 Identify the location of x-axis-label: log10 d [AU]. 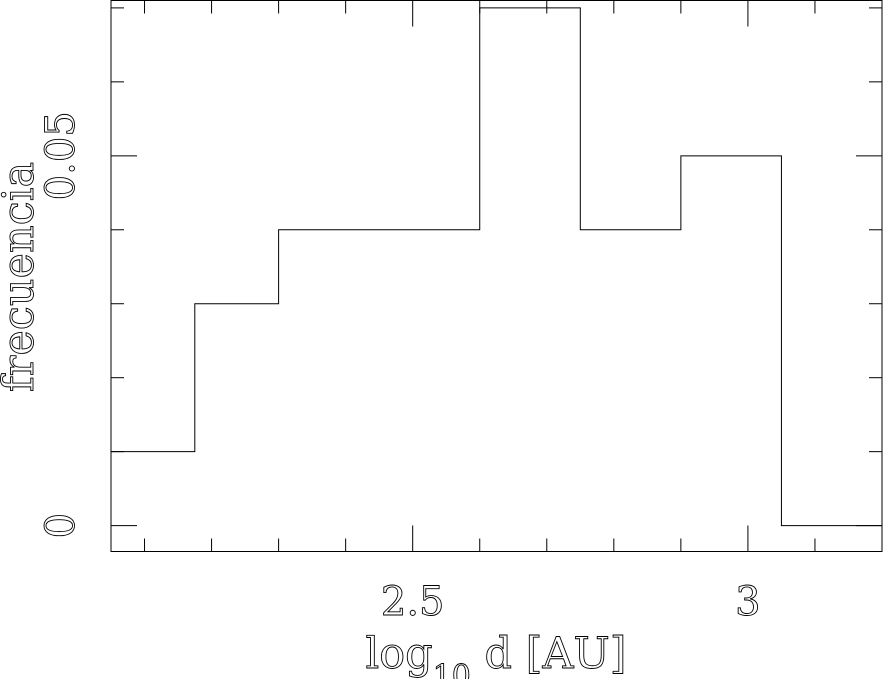
(495, 654).